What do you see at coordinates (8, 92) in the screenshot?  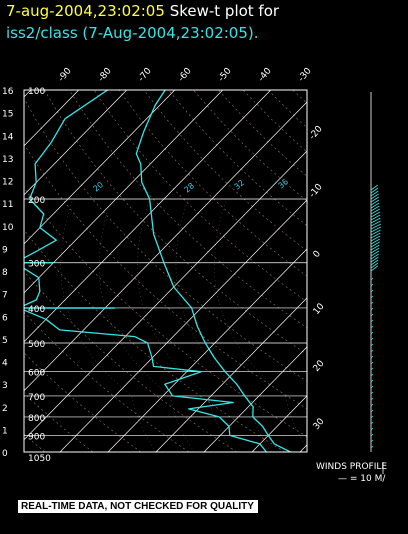 I see `height-tick-label: 16` at bounding box center [8, 92].